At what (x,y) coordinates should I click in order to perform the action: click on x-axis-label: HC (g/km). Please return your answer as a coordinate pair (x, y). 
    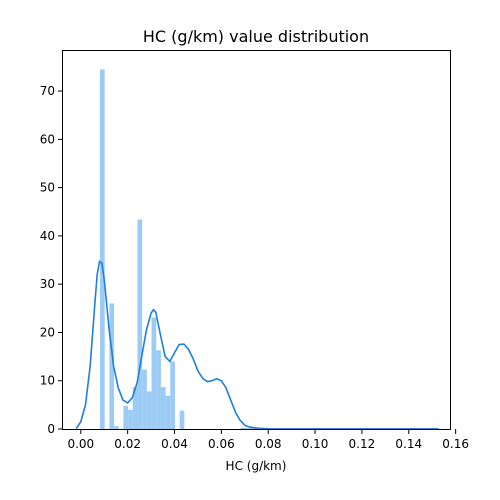
    Looking at the image, I should click on (256, 466).